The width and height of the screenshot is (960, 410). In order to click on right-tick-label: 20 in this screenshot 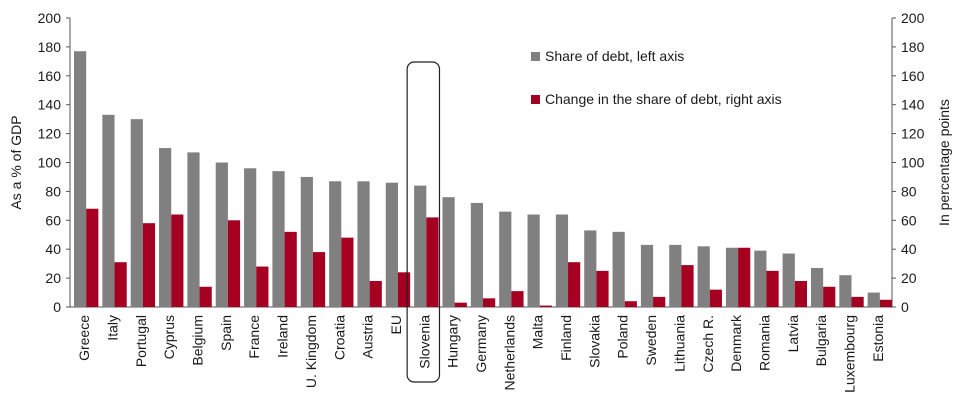, I will do `click(909, 278)`.